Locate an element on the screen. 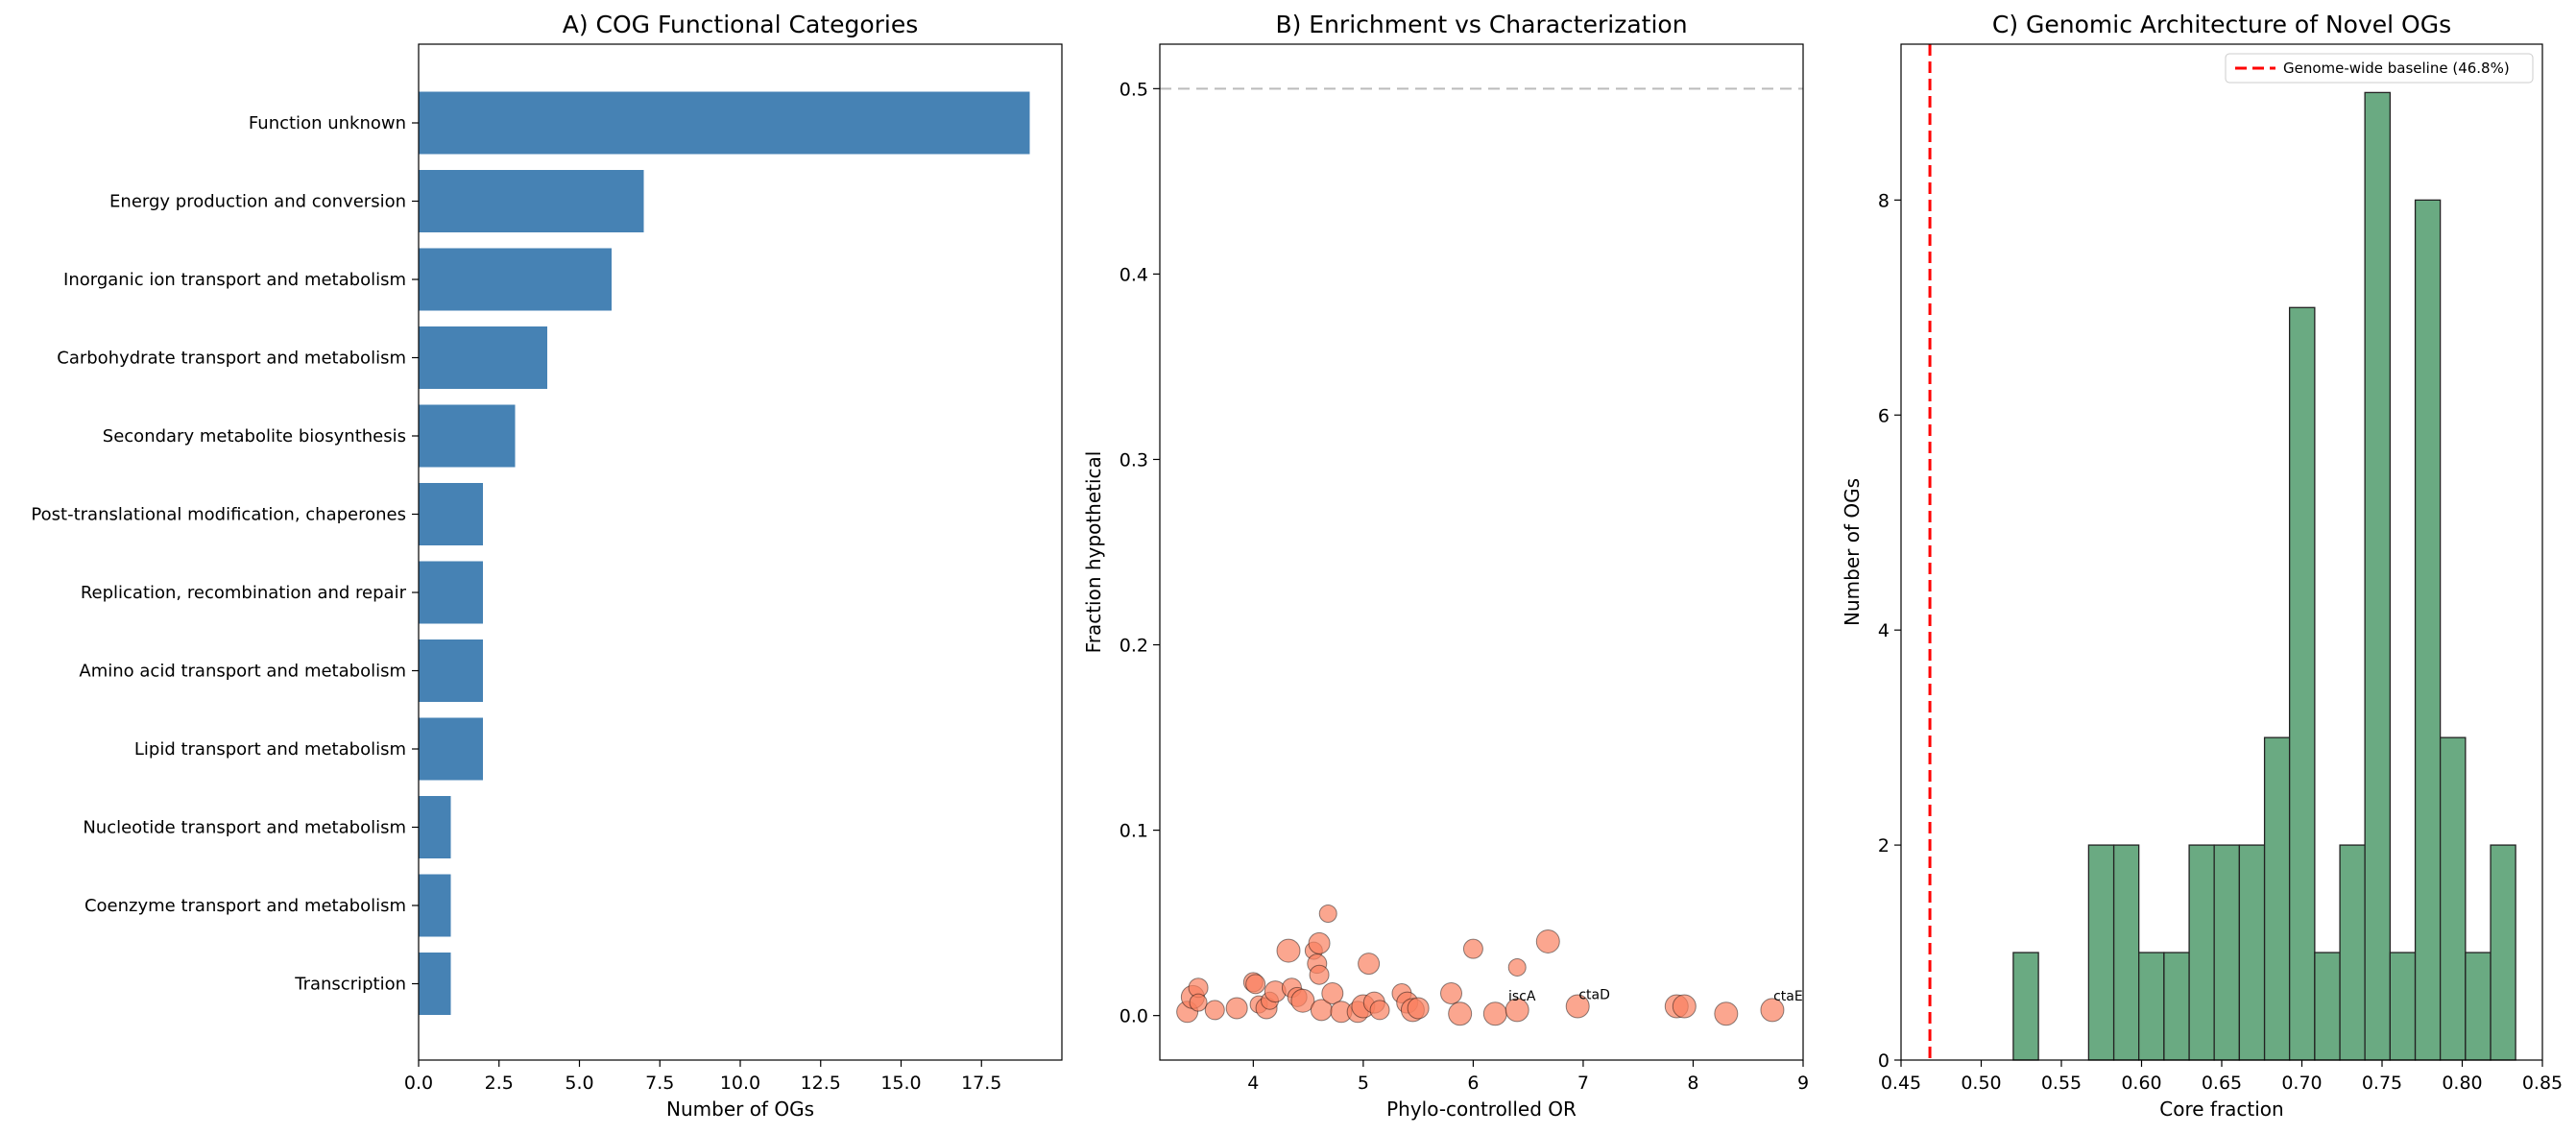 The height and width of the screenshot is (1134, 2576). x-tick-label: 2.5 is located at coordinates (499, 1084).